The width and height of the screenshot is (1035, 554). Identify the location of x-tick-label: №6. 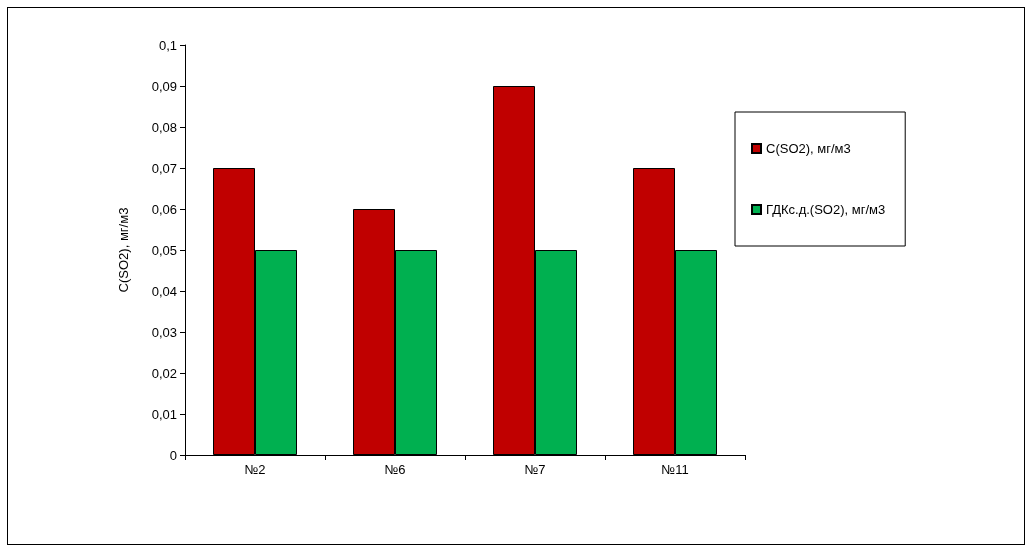
(395, 469).